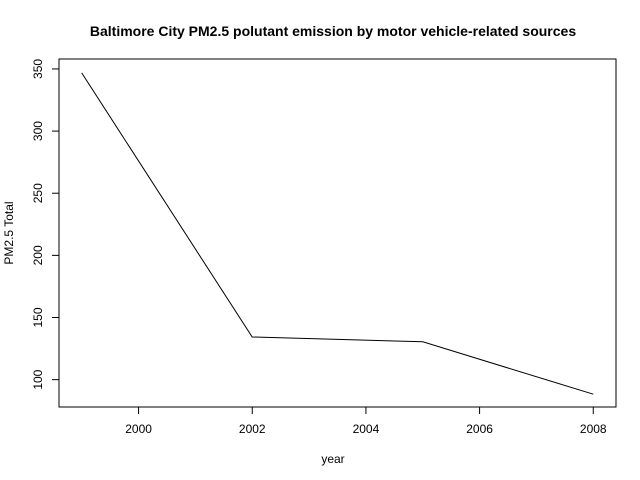 The height and width of the screenshot is (480, 640). Describe the element at coordinates (38, 255) in the screenshot. I see `y-tick-label: 200` at that location.